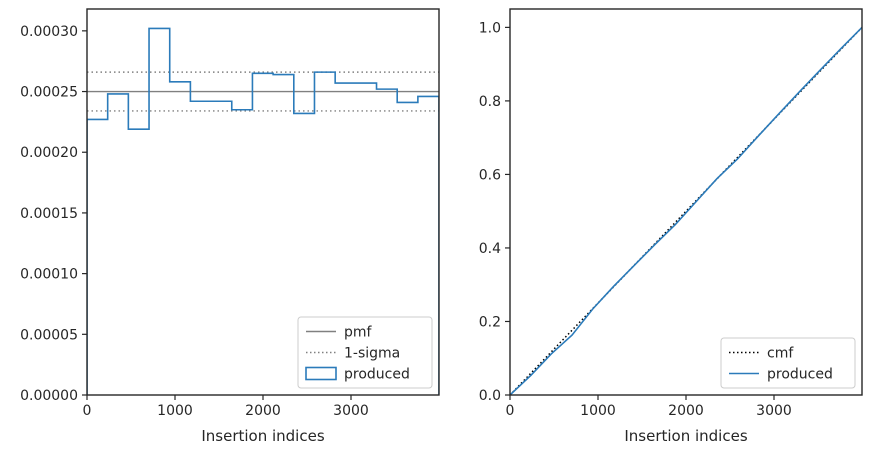 This screenshot has width=871, height=453. Describe the element at coordinates (49, 214) in the screenshot. I see `y-tick-label: 0.00015` at that location.